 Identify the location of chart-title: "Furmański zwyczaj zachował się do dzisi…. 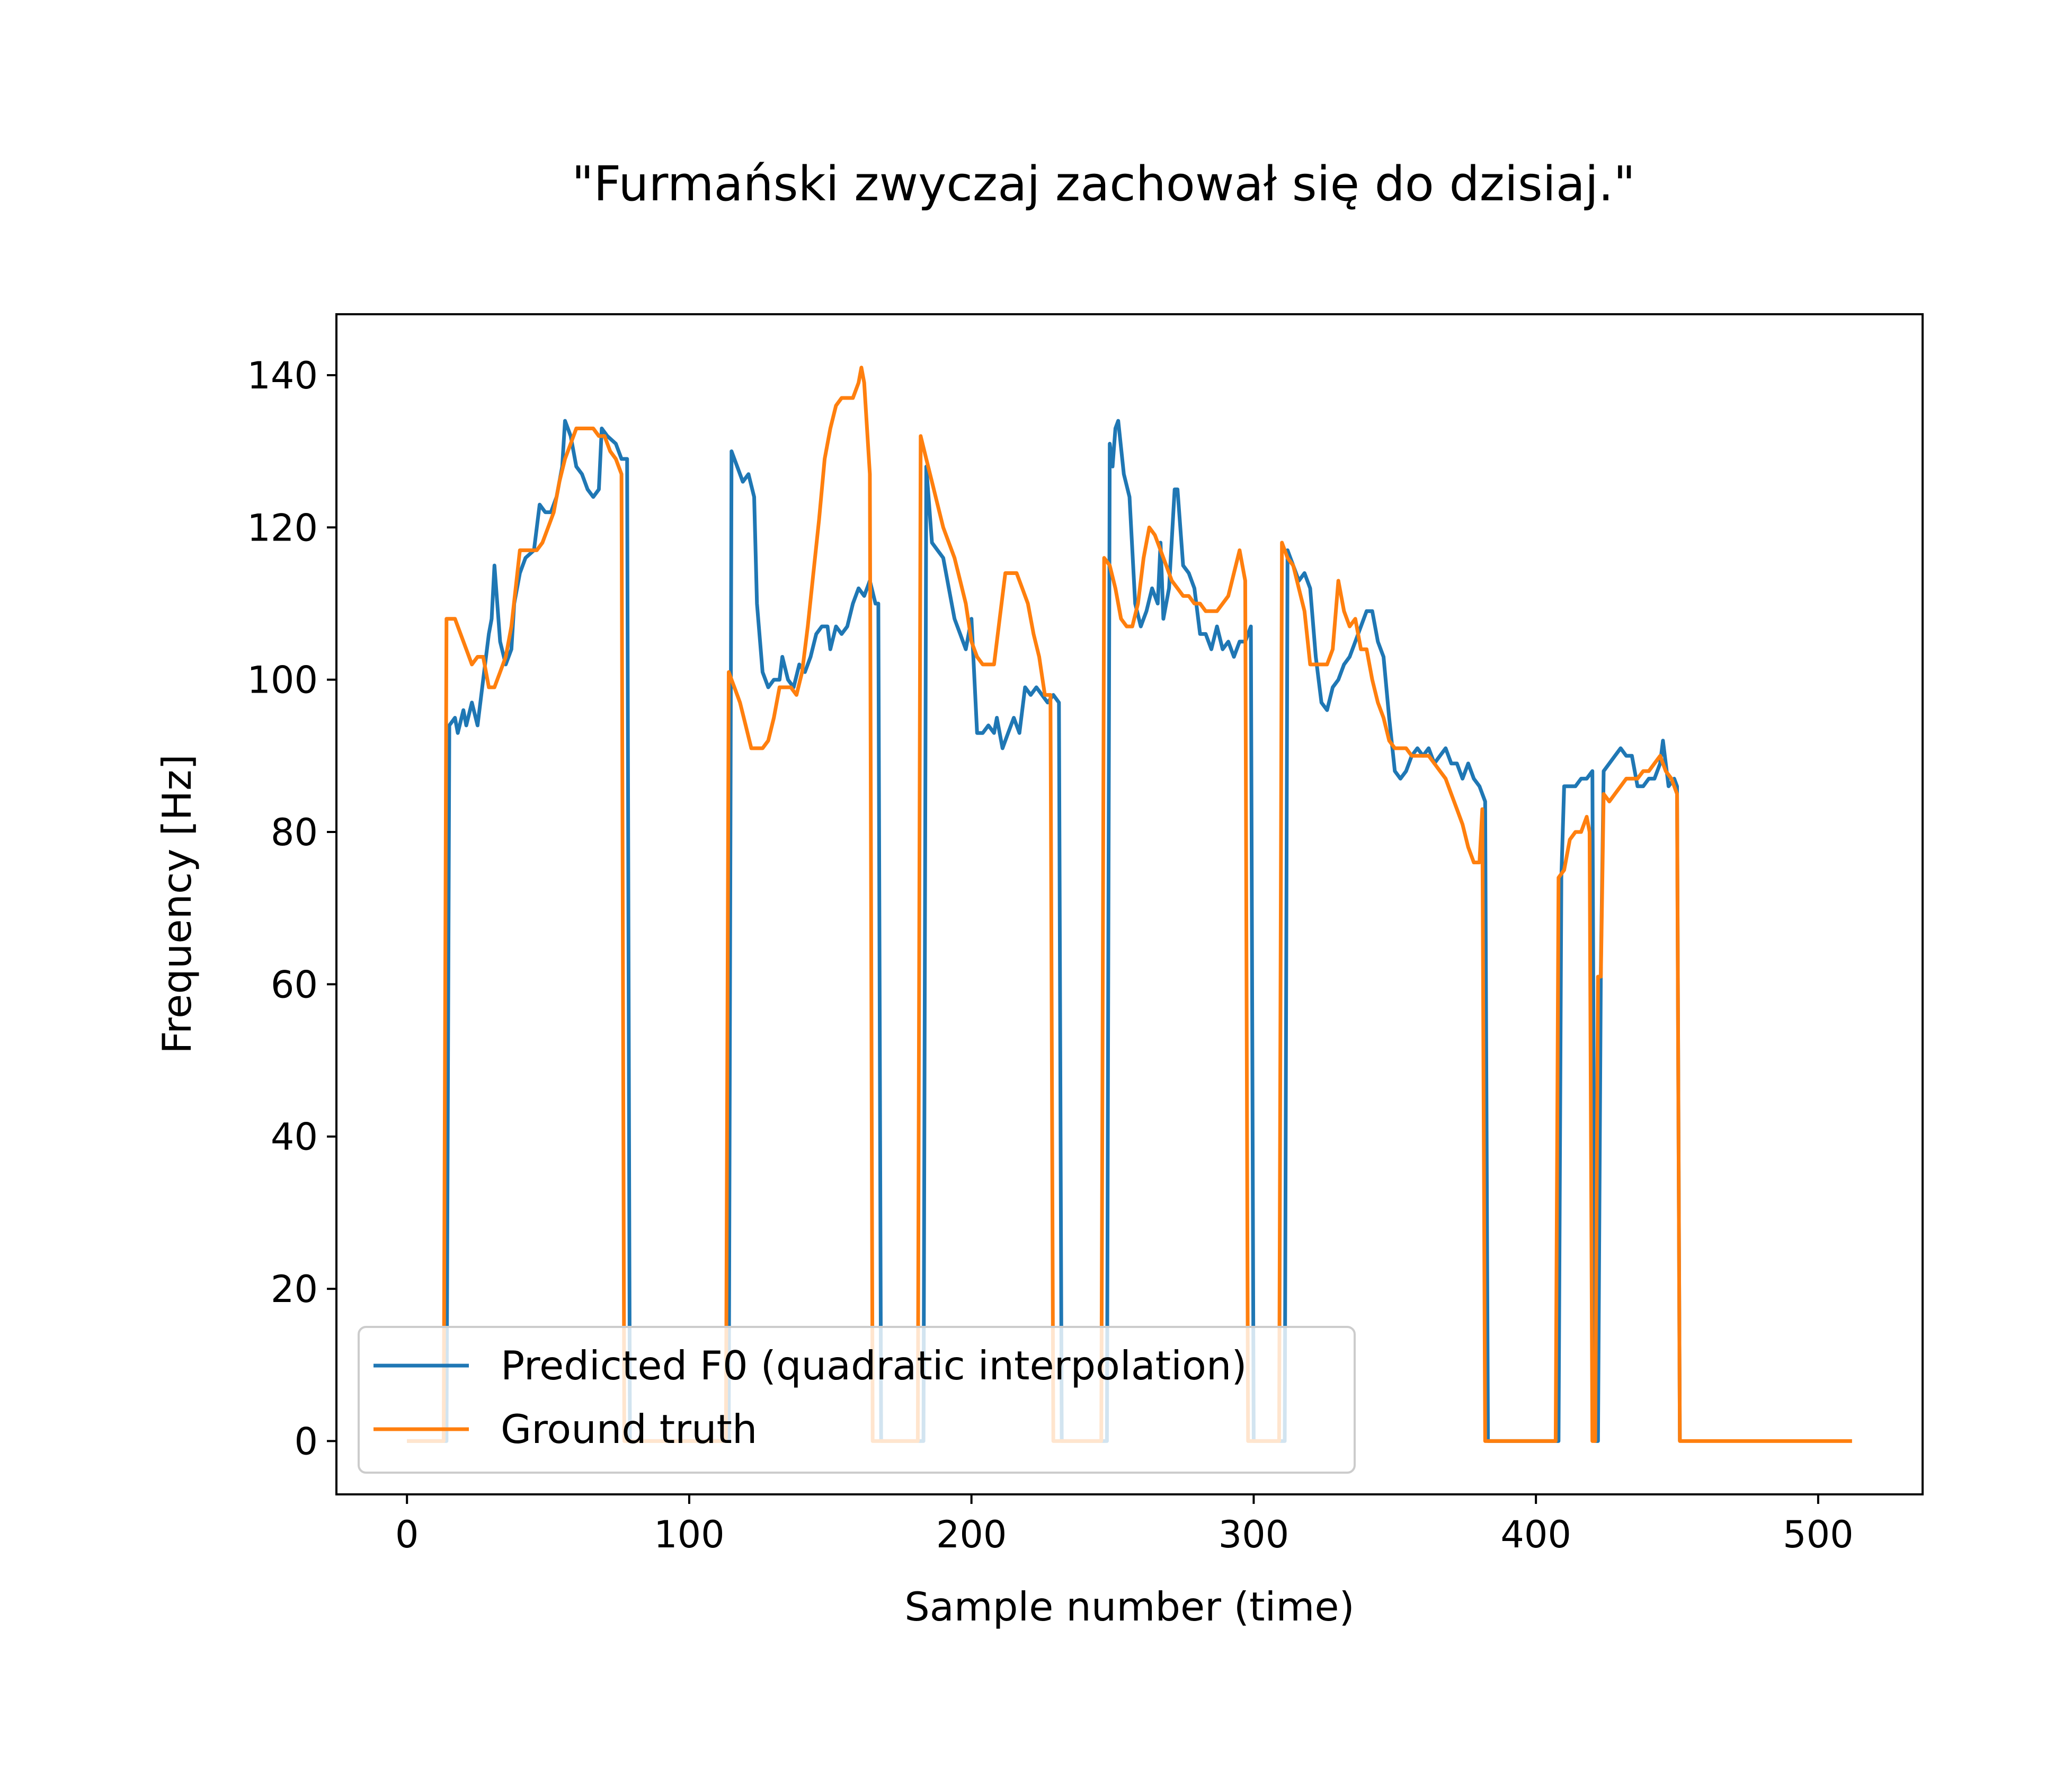
(1103, 184).